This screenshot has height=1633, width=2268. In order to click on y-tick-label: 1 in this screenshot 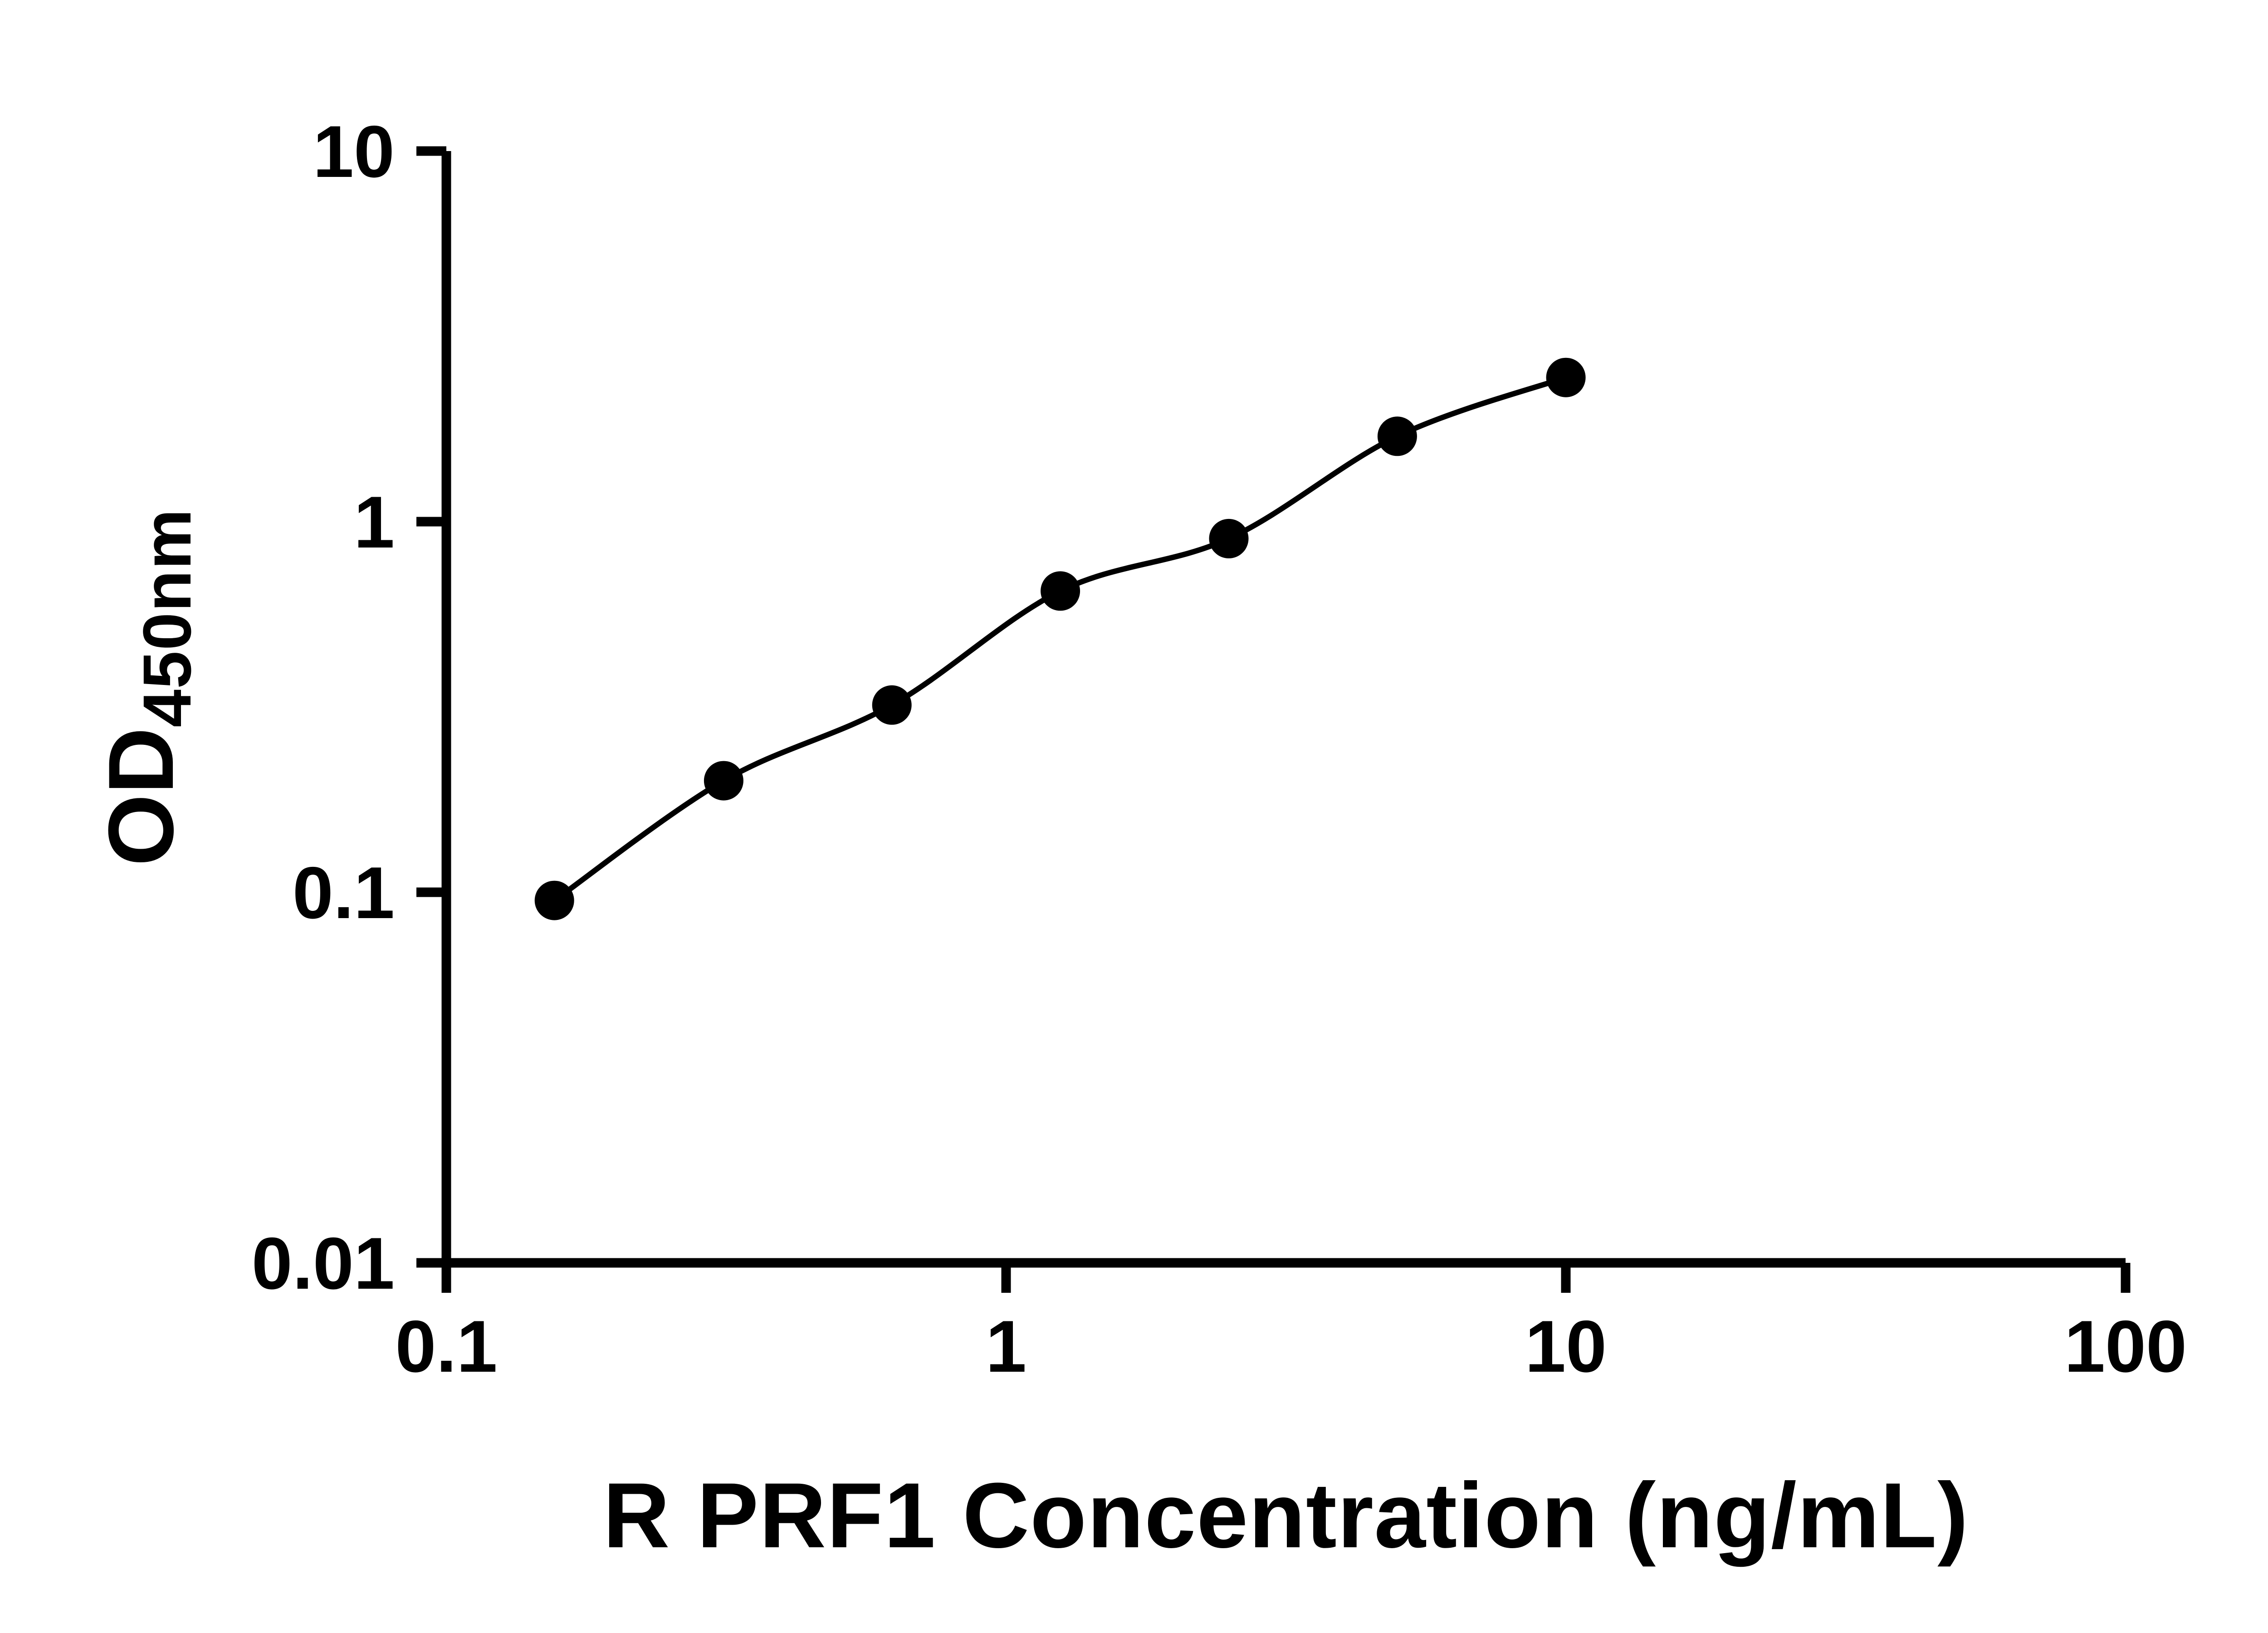, I will do `click(374, 522)`.